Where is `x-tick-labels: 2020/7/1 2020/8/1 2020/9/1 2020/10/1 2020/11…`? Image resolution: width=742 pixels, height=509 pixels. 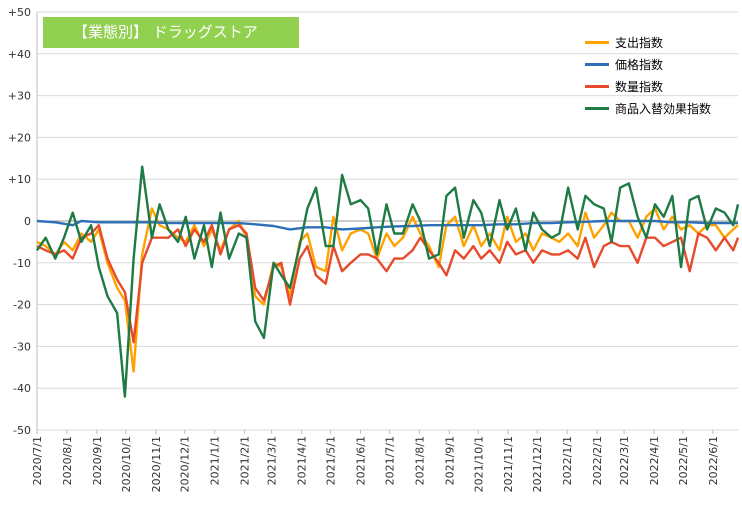
x-tick-labels: 2020/7/1 2020/8/1 2020/9/1 2020/10/1 2020/11… is located at coordinates (375, 461).